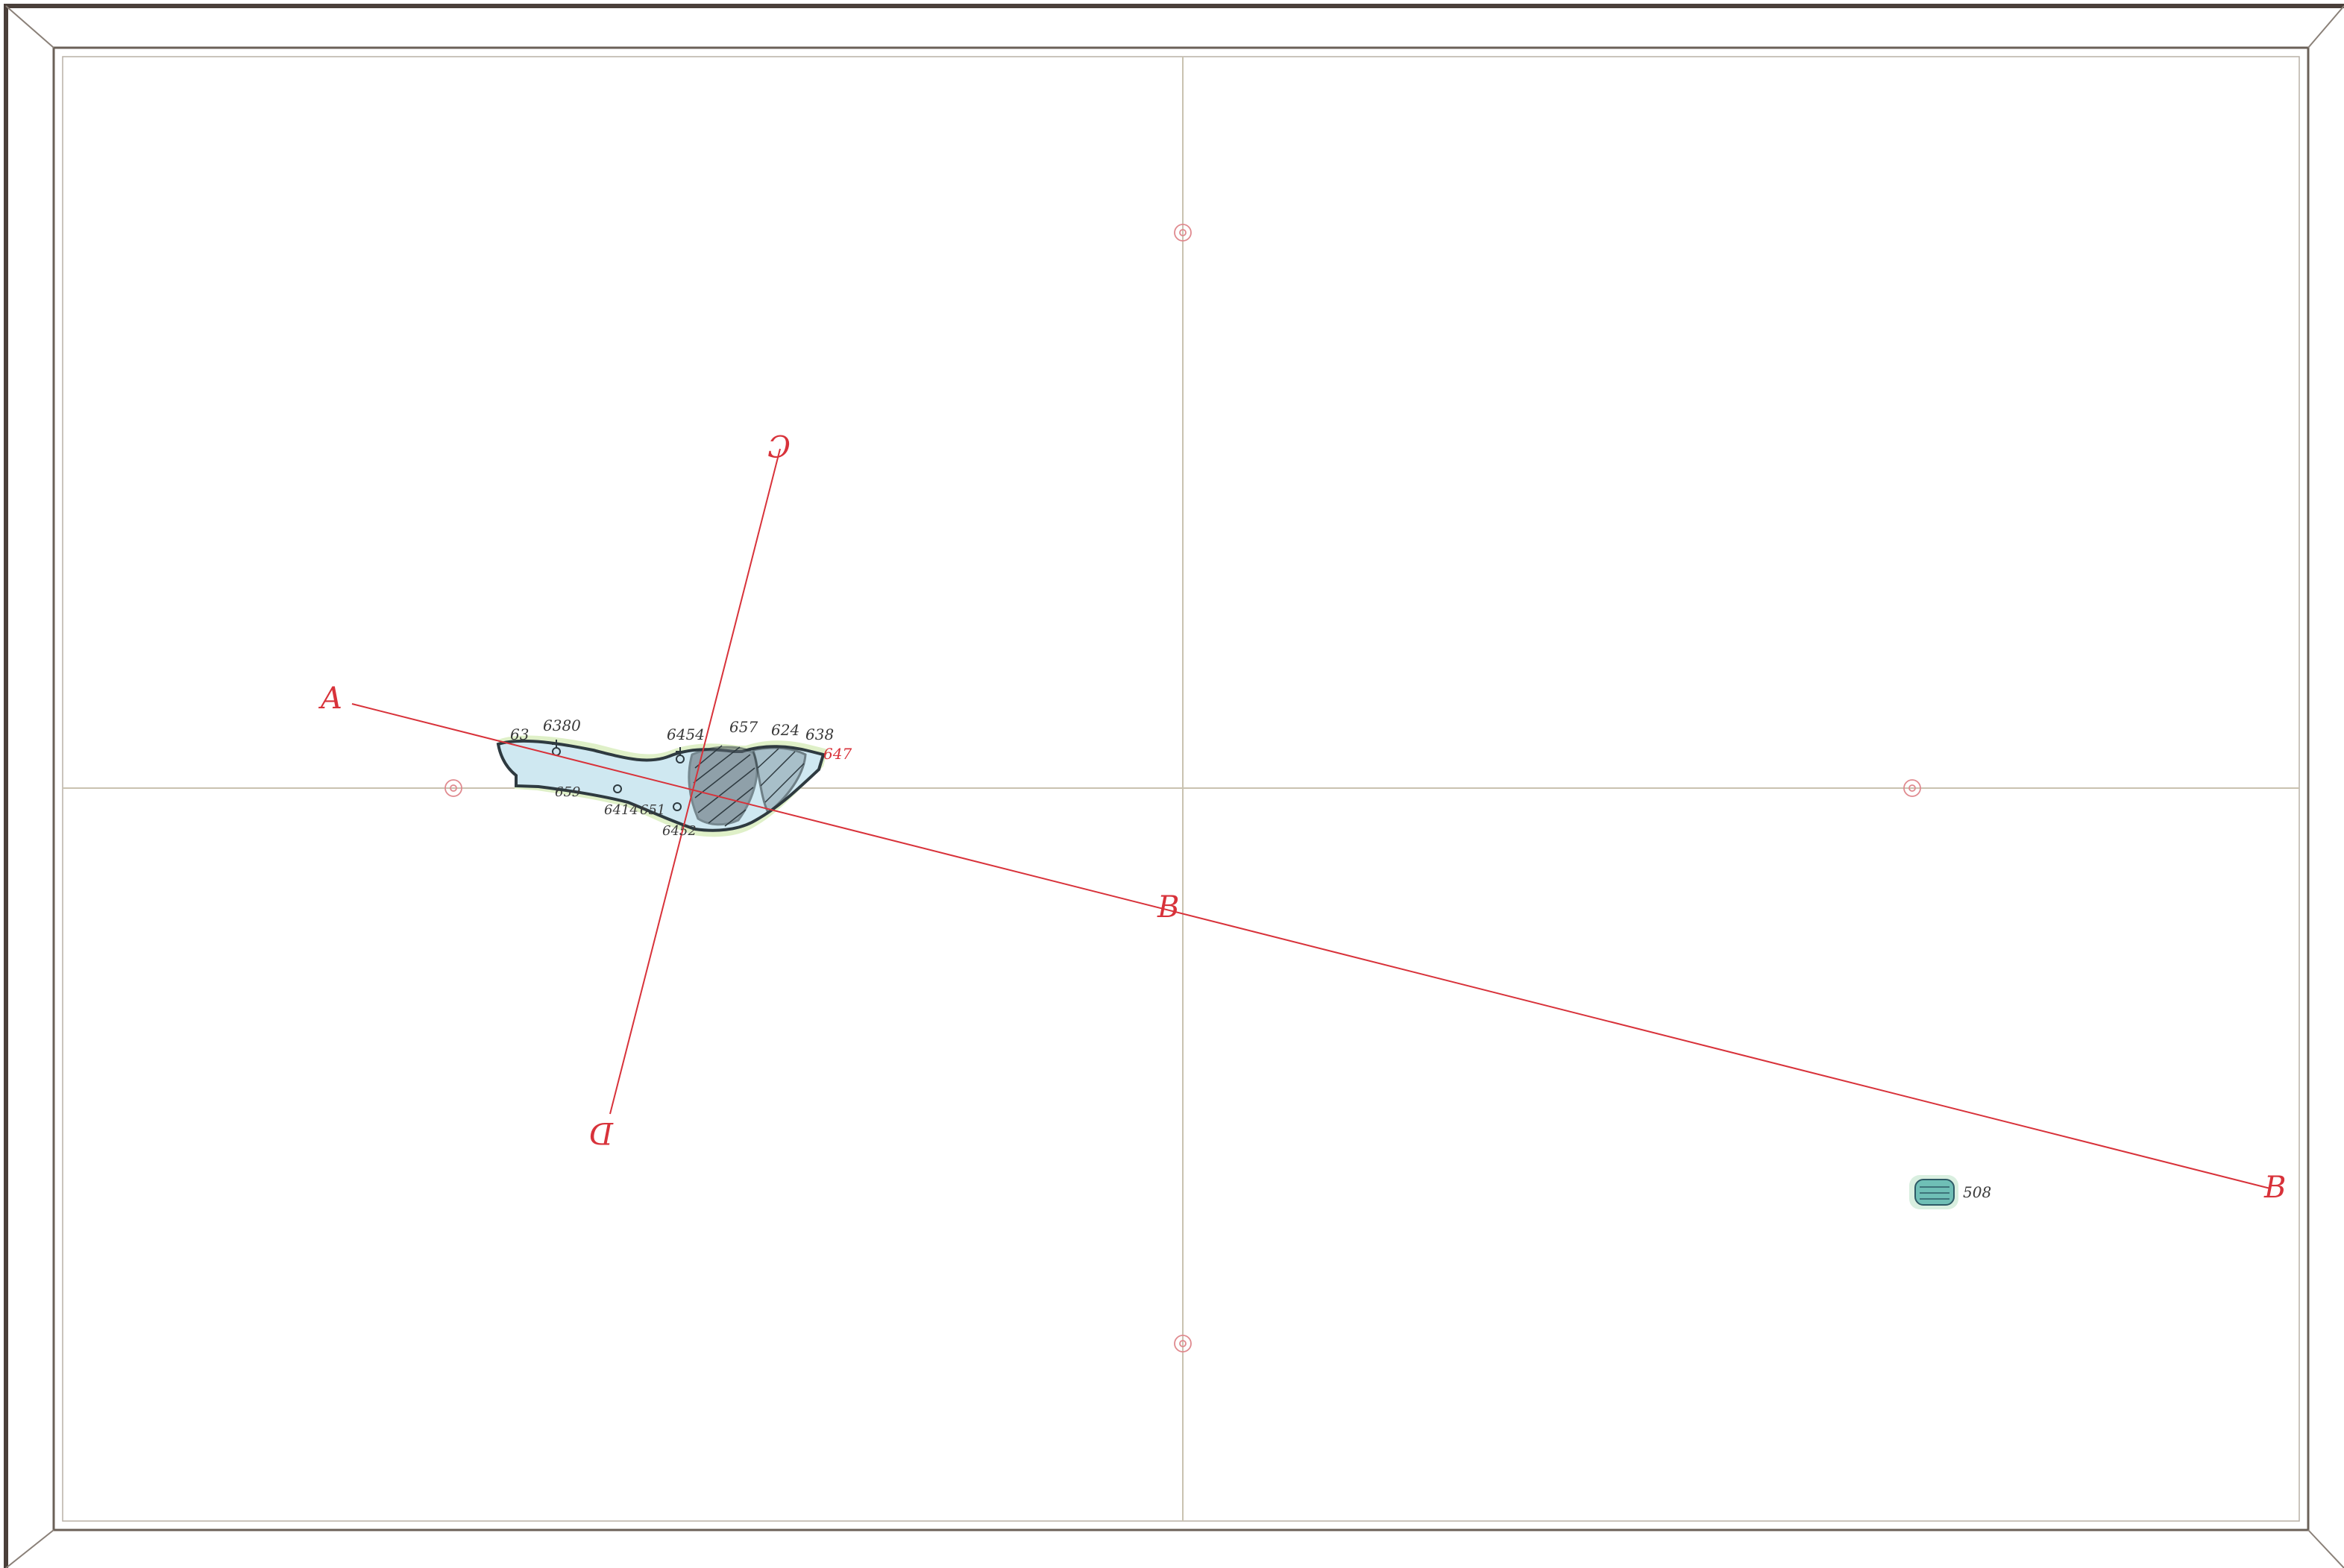 This screenshot has height=1568, width=2344. I want to click on pond-depth-label: 508, so click(1977, 1192).